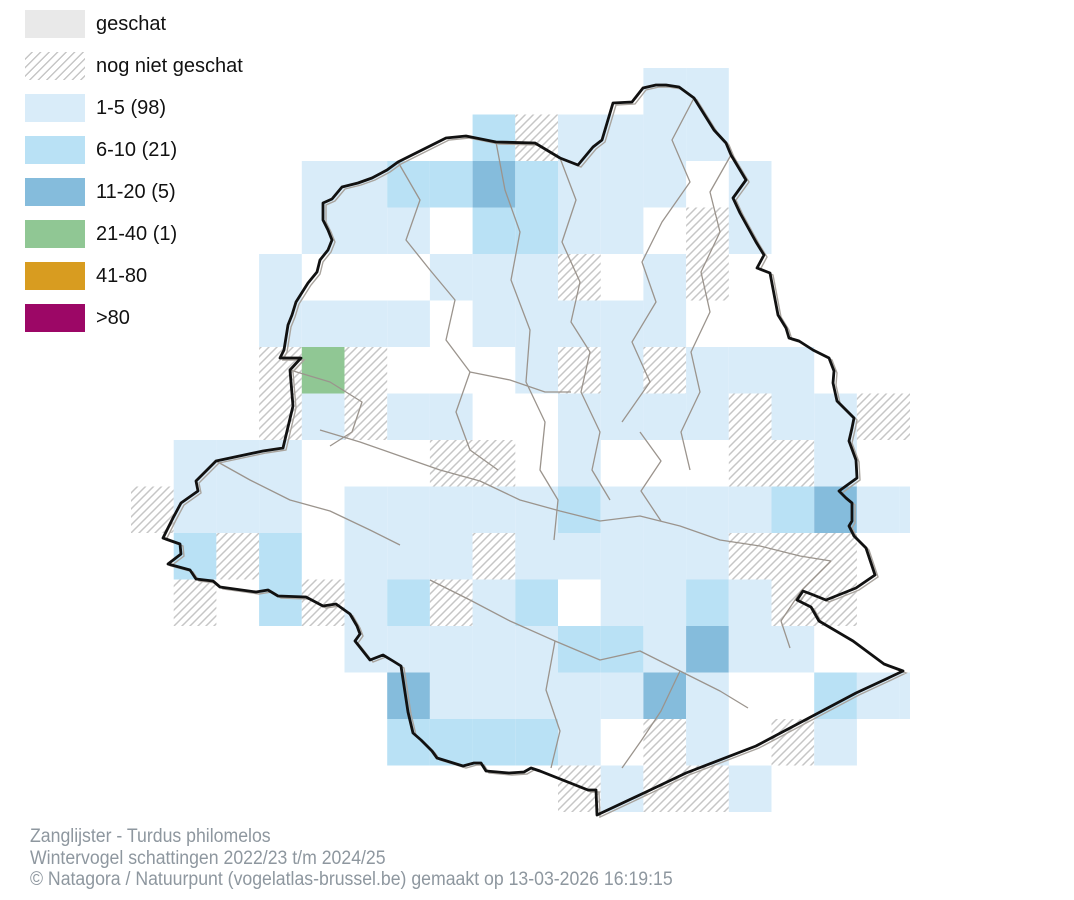 This screenshot has width=1074, height=900. I want to click on legend-label: 41-80, so click(122, 275).